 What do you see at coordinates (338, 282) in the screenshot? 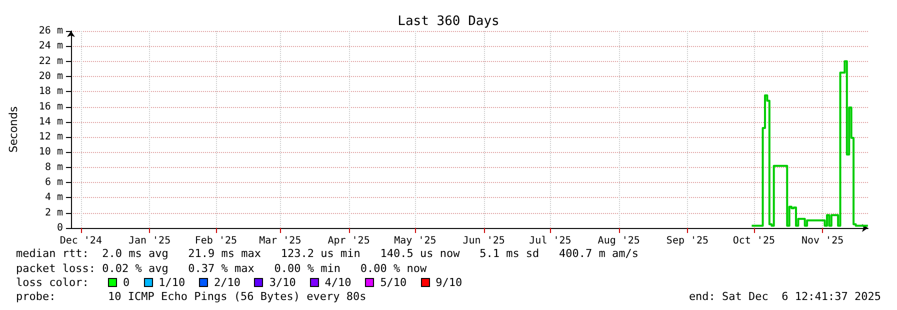
I see `text: 4/10` at bounding box center [338, 282].